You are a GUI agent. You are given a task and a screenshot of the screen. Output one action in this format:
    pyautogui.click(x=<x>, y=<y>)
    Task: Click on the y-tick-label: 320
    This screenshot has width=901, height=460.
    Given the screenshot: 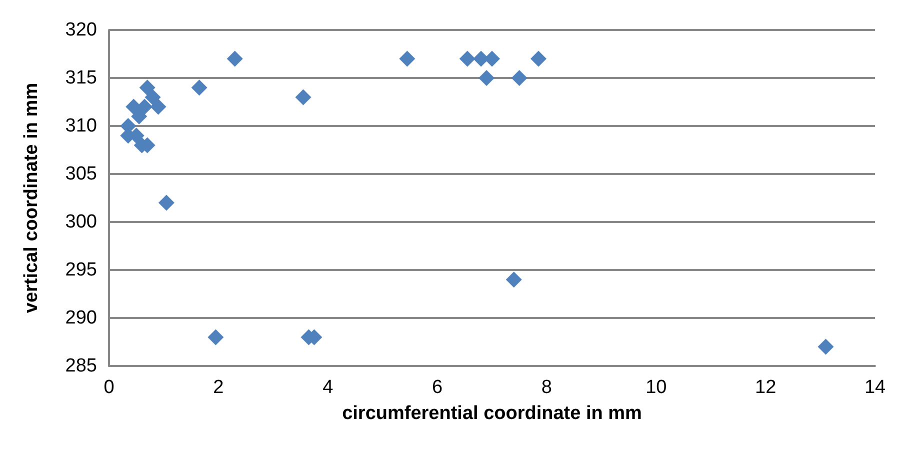 What is the action you would take?
    pyautogui.click(x=81, y=30)
    